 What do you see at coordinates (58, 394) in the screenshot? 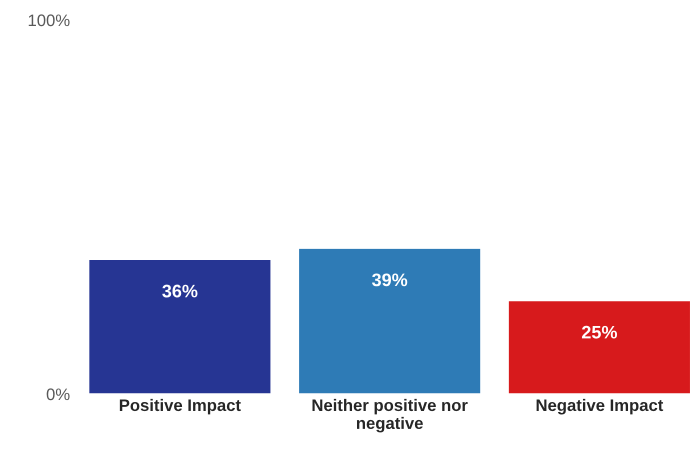
I see `y-tick-label: 0%` at bounding box center [58, 394].